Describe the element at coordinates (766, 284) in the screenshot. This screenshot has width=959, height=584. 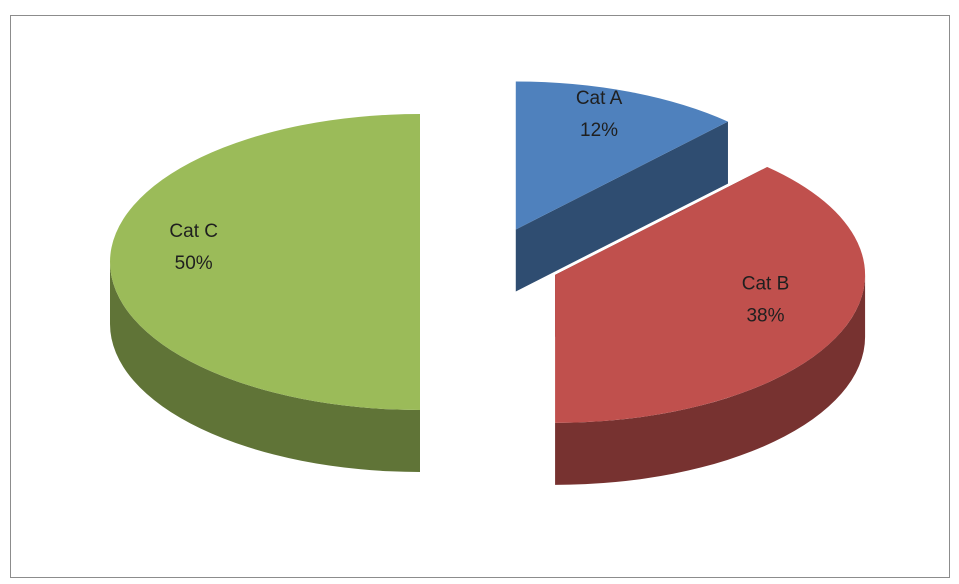
I see `data-label-category: Cat B` at that location.